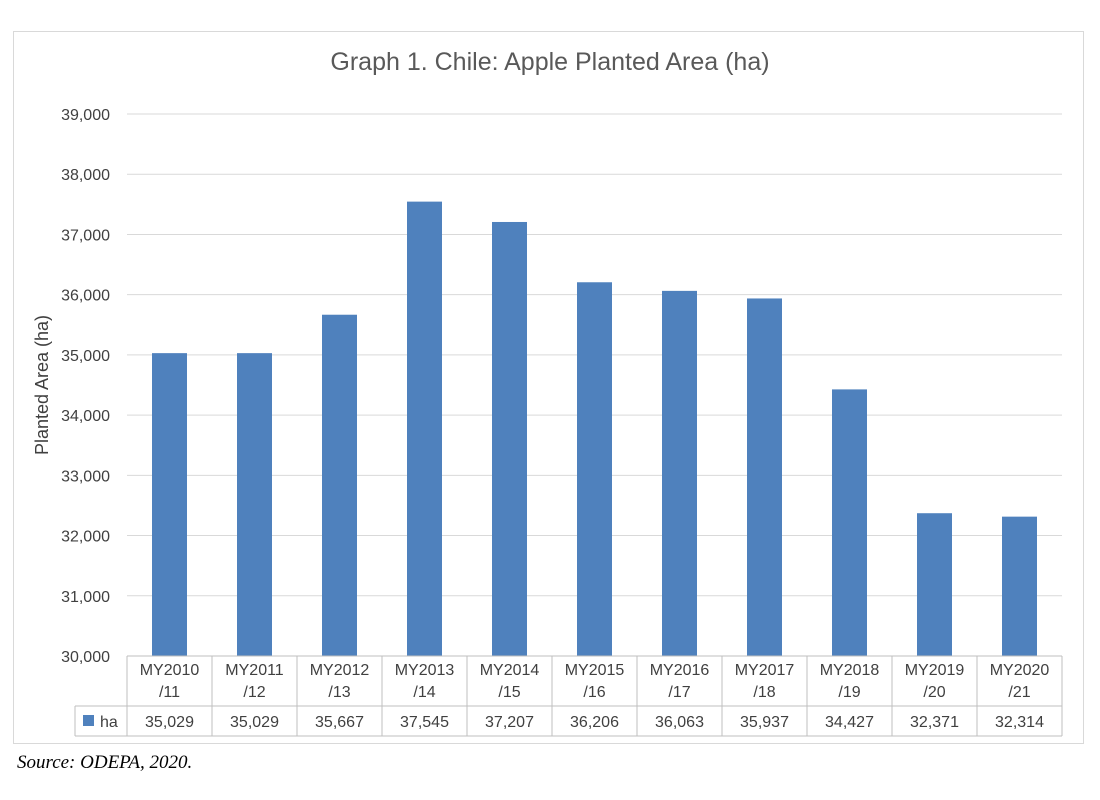  Describe the element at coordinates (85, 476) in the screenshot. I see `y-tick-label: 33,000` at that location.